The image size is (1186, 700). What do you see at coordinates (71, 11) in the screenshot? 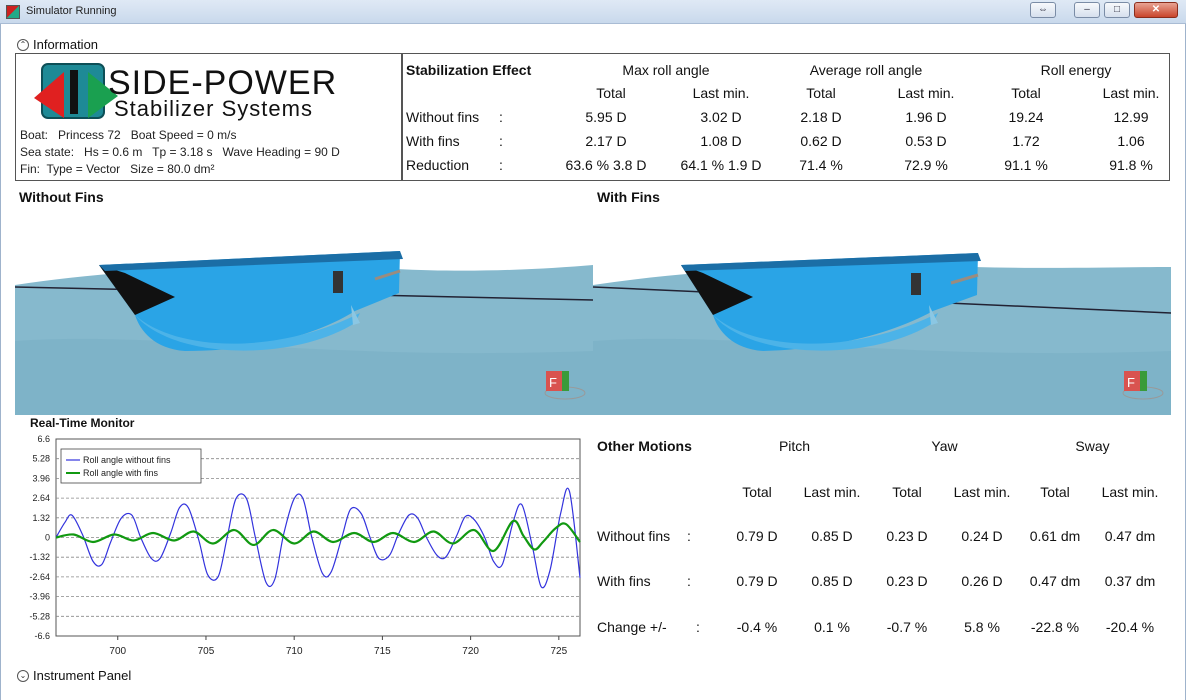
I see `window-title: Simulator Running` at bounding box center [71, 11].